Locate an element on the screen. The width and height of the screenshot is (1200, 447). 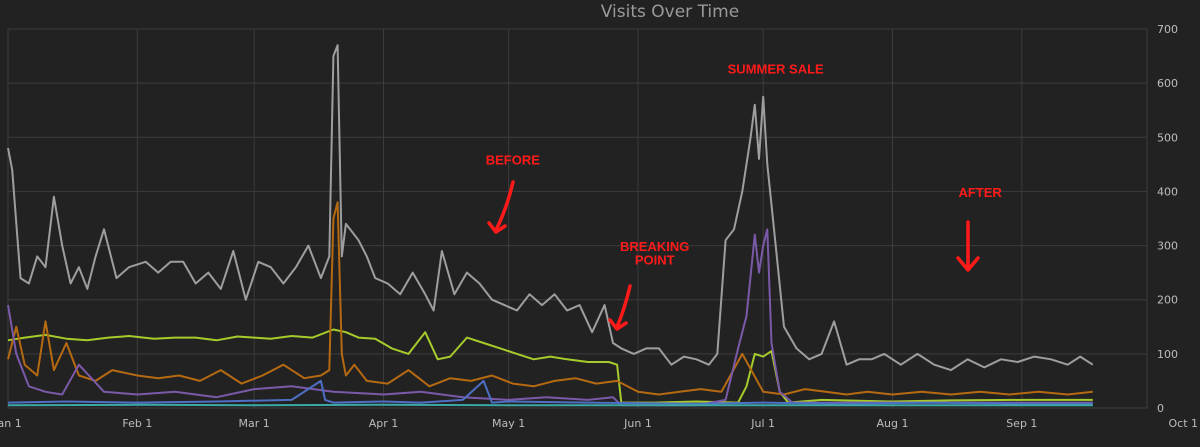
y-tick-label: 100 is located at coordinates (1167, 354).